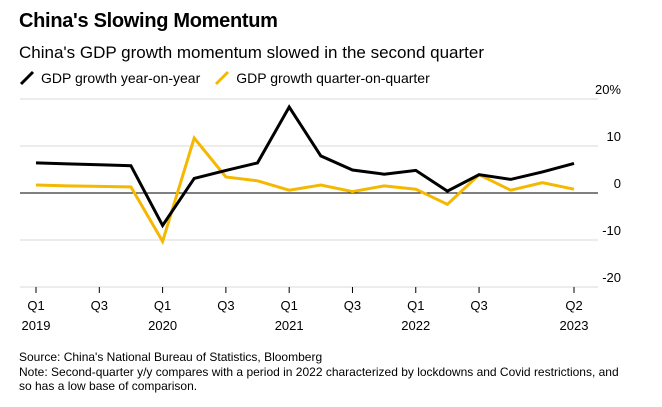  What do you see at coordinates (121, 78) in the screenshot?
I see `legend-label-yoy: GDP growth year-on-year` at bounding box center [121, 78].